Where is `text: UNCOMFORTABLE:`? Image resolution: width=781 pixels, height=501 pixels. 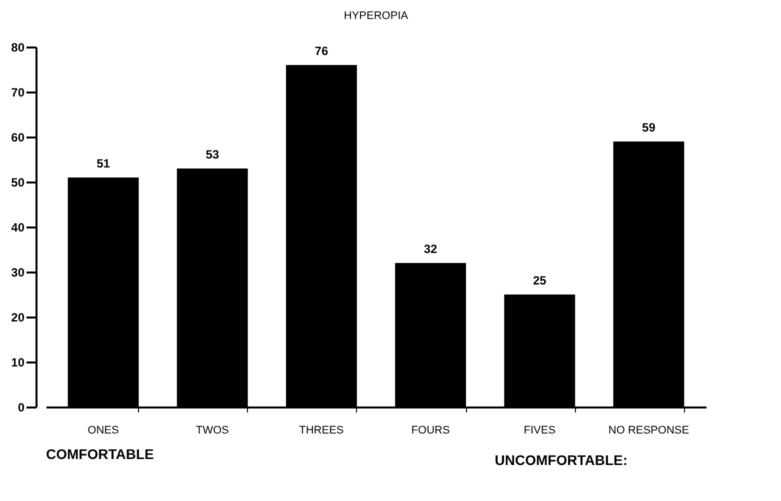 text: UNCOMFORTABLE: is located at coordinates (561, 460).